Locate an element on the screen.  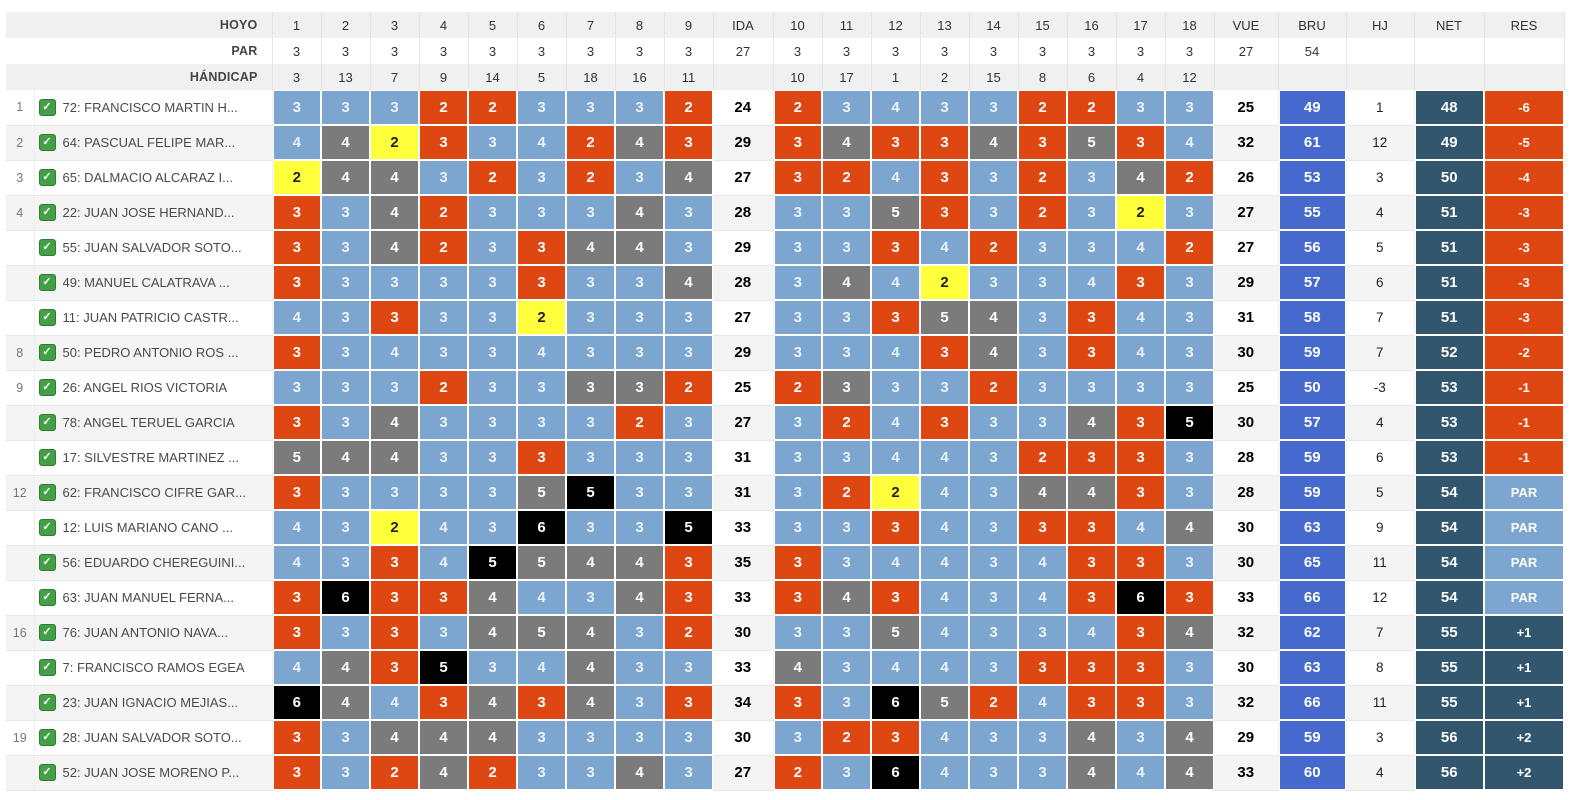
par-hole-5: 3 is located at coordinates (493, 51).